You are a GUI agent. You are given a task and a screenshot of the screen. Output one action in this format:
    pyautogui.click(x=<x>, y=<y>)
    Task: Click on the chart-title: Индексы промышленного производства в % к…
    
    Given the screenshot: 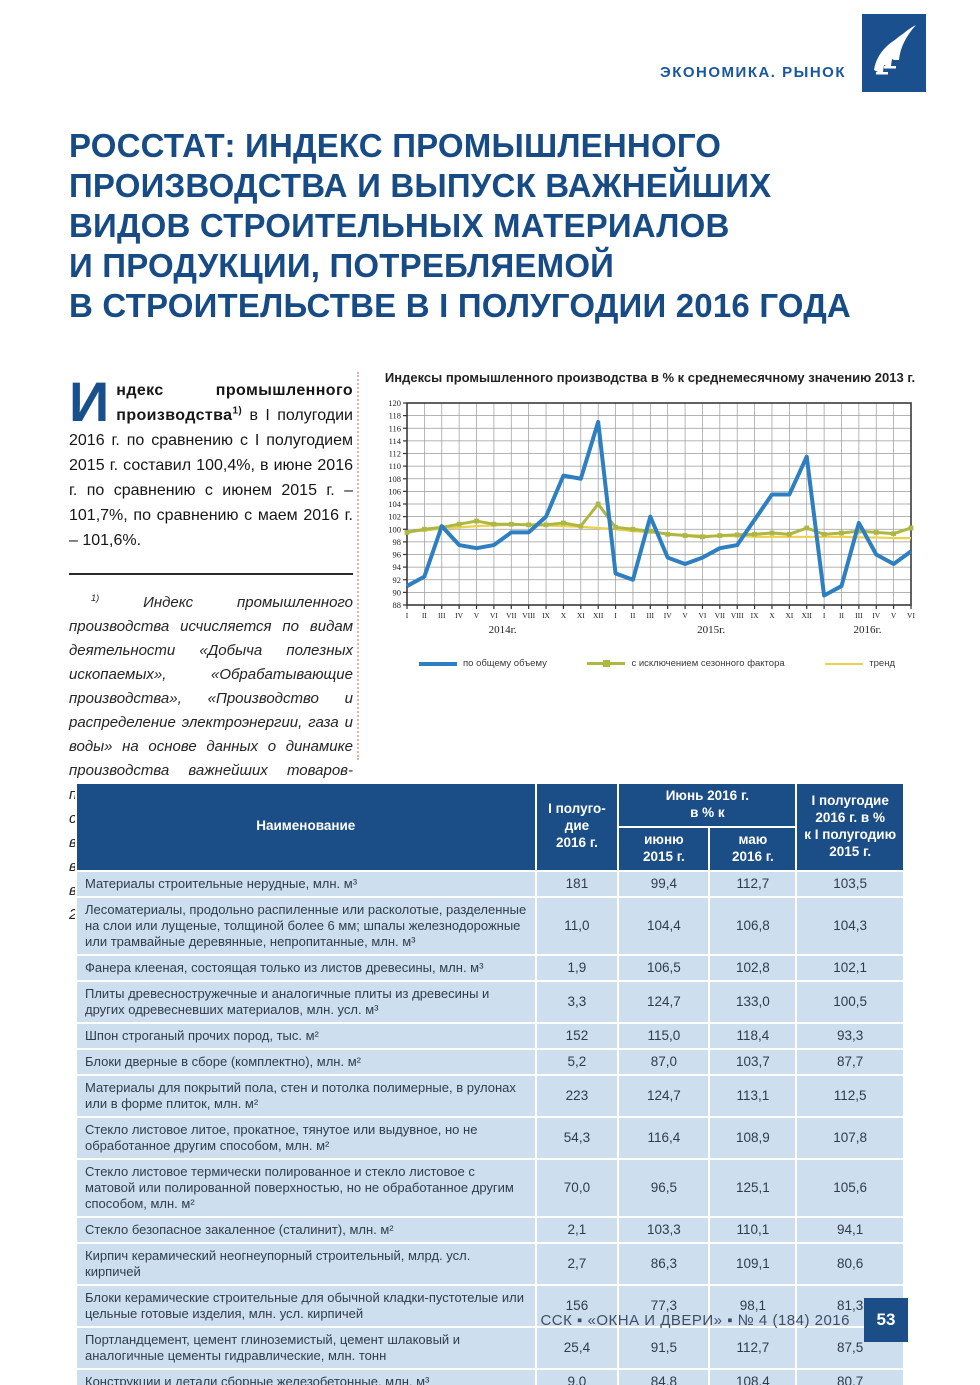 What is the action you would take?
    pyautogui.click(x=650, y=377)
    